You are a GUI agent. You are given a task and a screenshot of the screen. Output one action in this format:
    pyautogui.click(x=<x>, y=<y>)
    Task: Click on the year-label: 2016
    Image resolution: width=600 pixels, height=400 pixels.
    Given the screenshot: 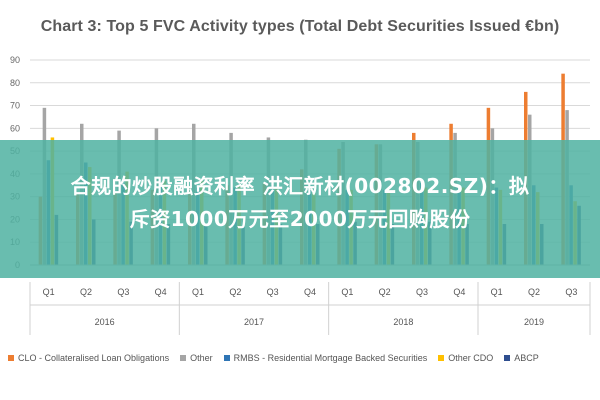 What is the action you would take?
    pyautogui.click(x=105, y=322)
    